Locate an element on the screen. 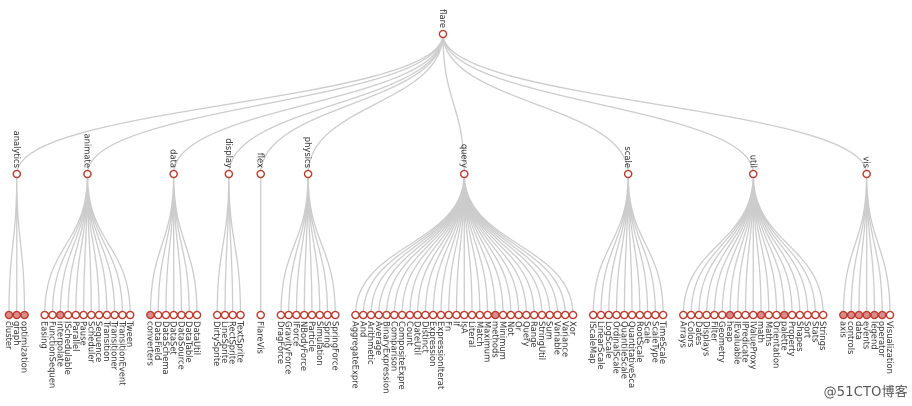 The height and width of the screenshot is (406, 912). node-physics-nbodyforce-circle is located at coordinates (304, 315).